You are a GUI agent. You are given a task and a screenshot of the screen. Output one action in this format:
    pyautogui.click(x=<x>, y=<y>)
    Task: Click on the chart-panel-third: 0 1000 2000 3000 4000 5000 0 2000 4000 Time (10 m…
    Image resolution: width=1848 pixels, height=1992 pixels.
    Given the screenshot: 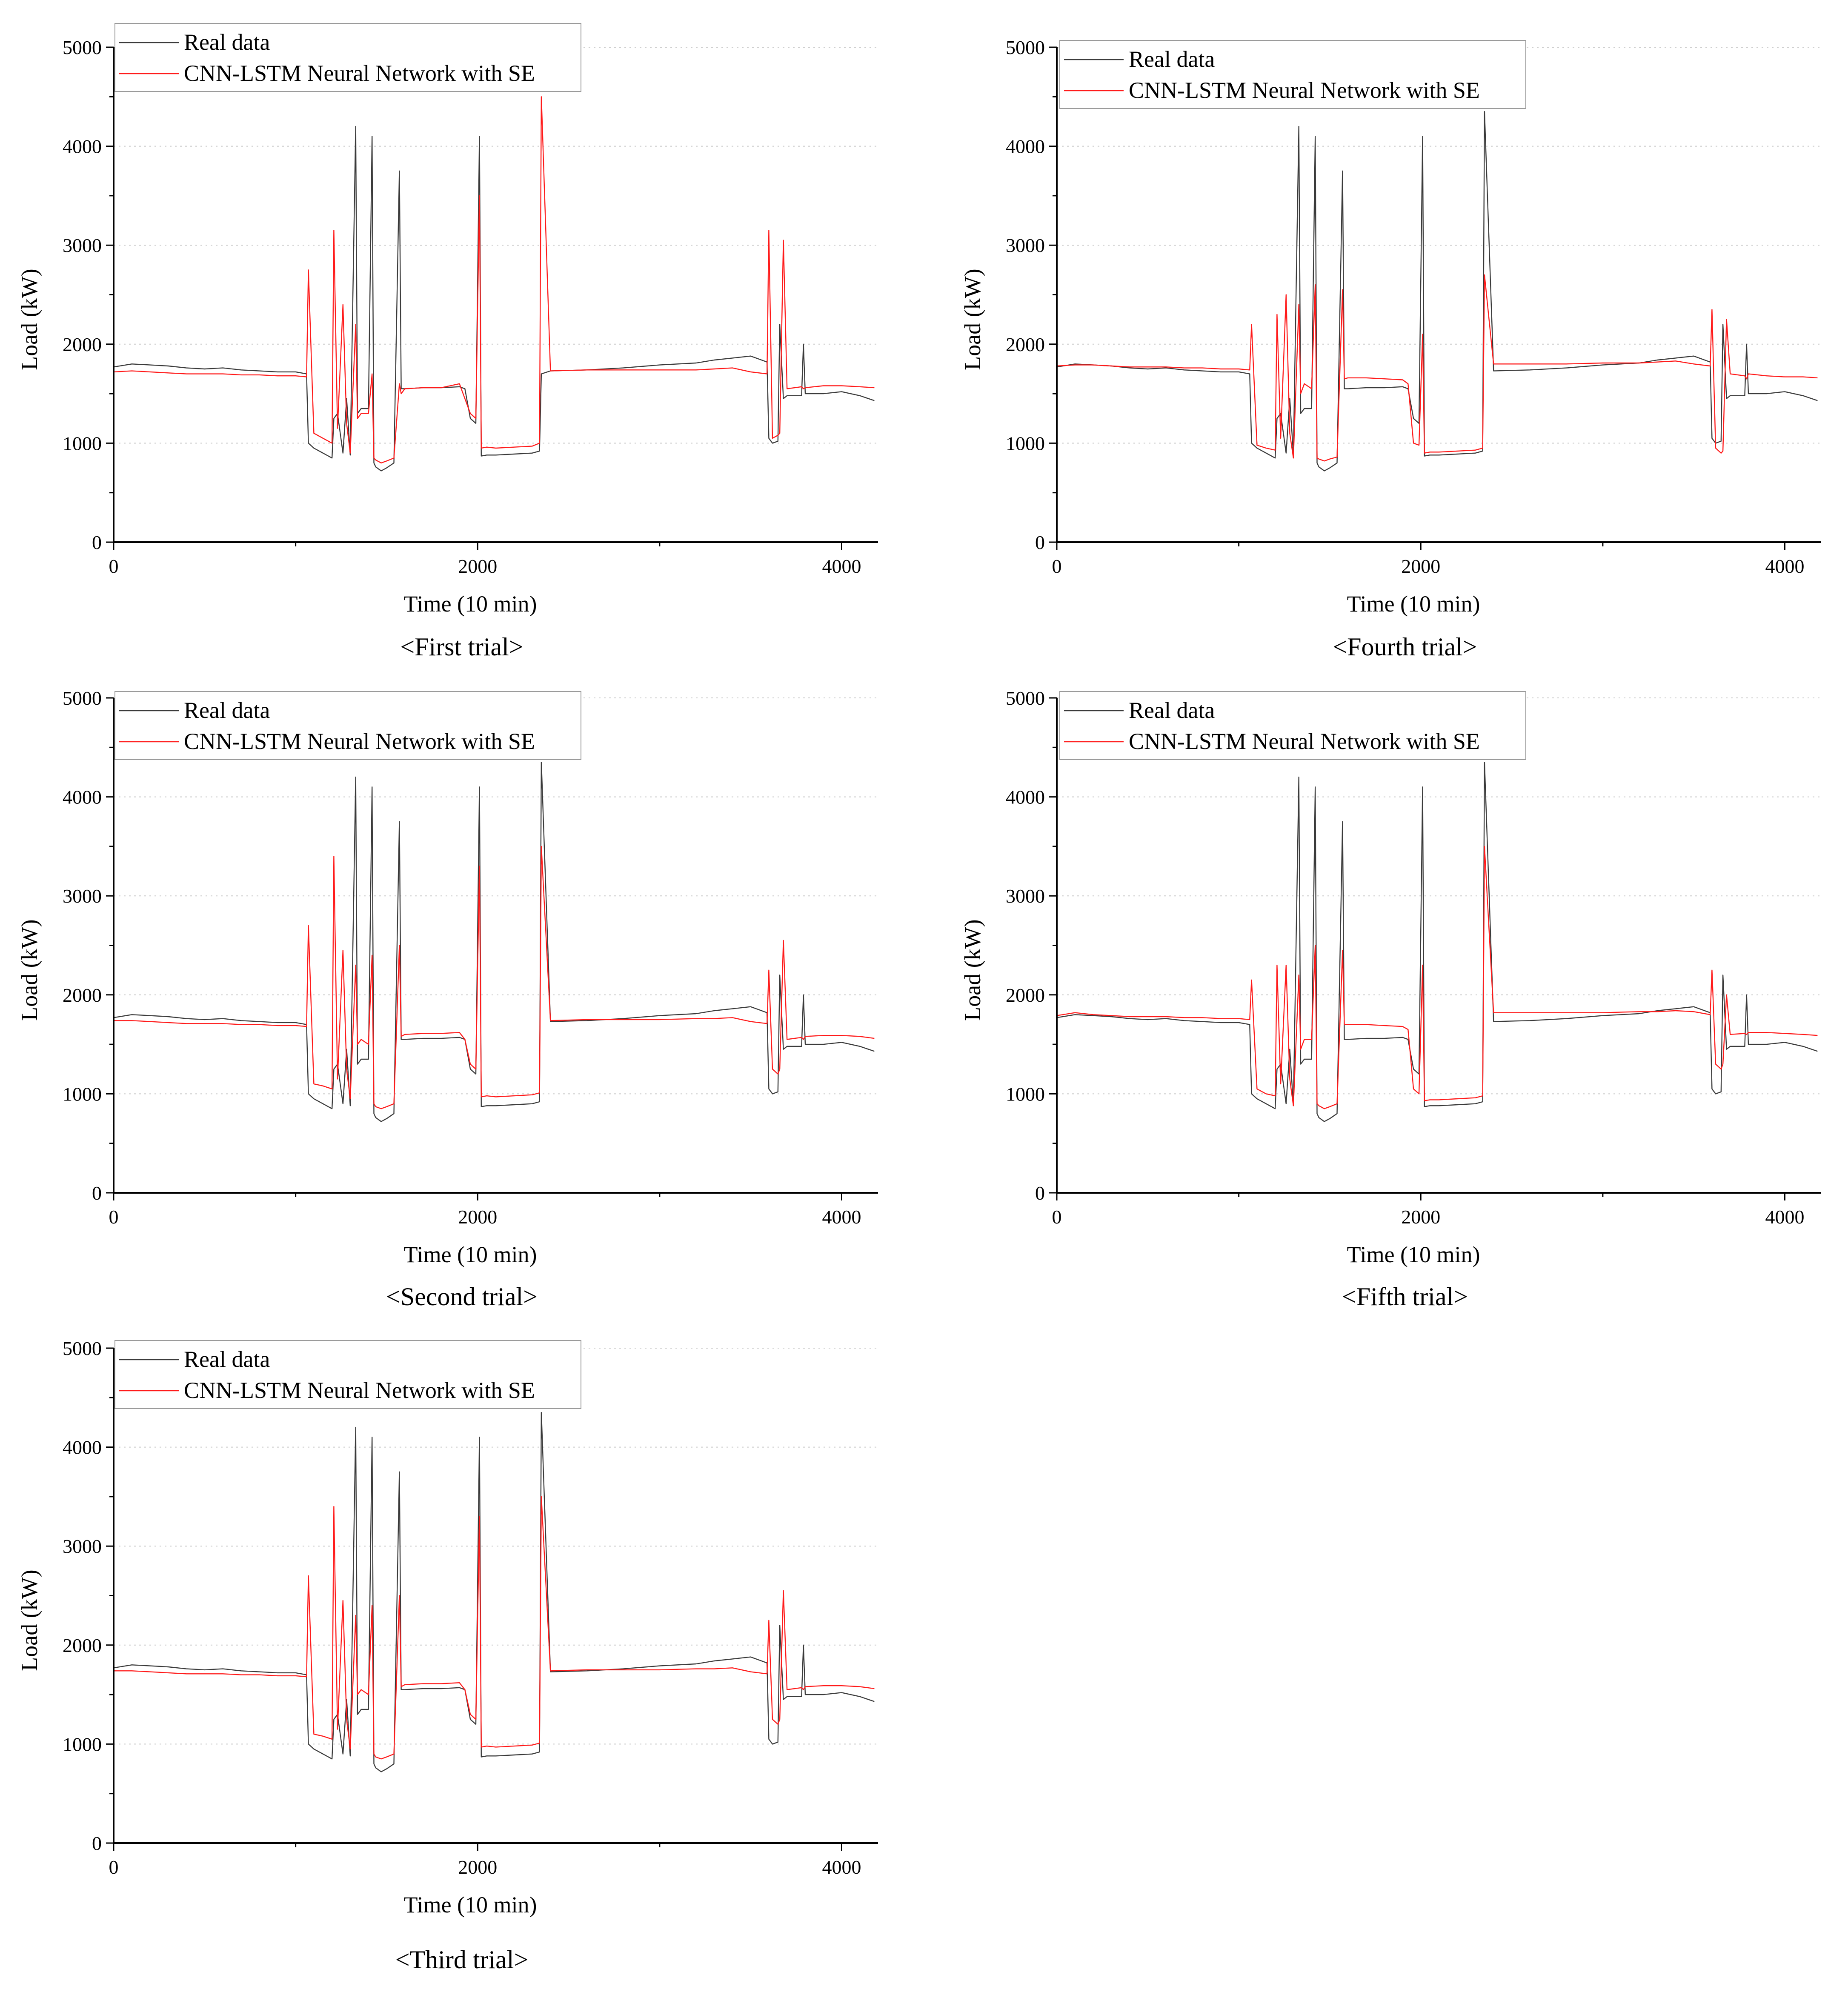 What is the action you would take?
    pyautogui.click(x=447, y=1656)
    